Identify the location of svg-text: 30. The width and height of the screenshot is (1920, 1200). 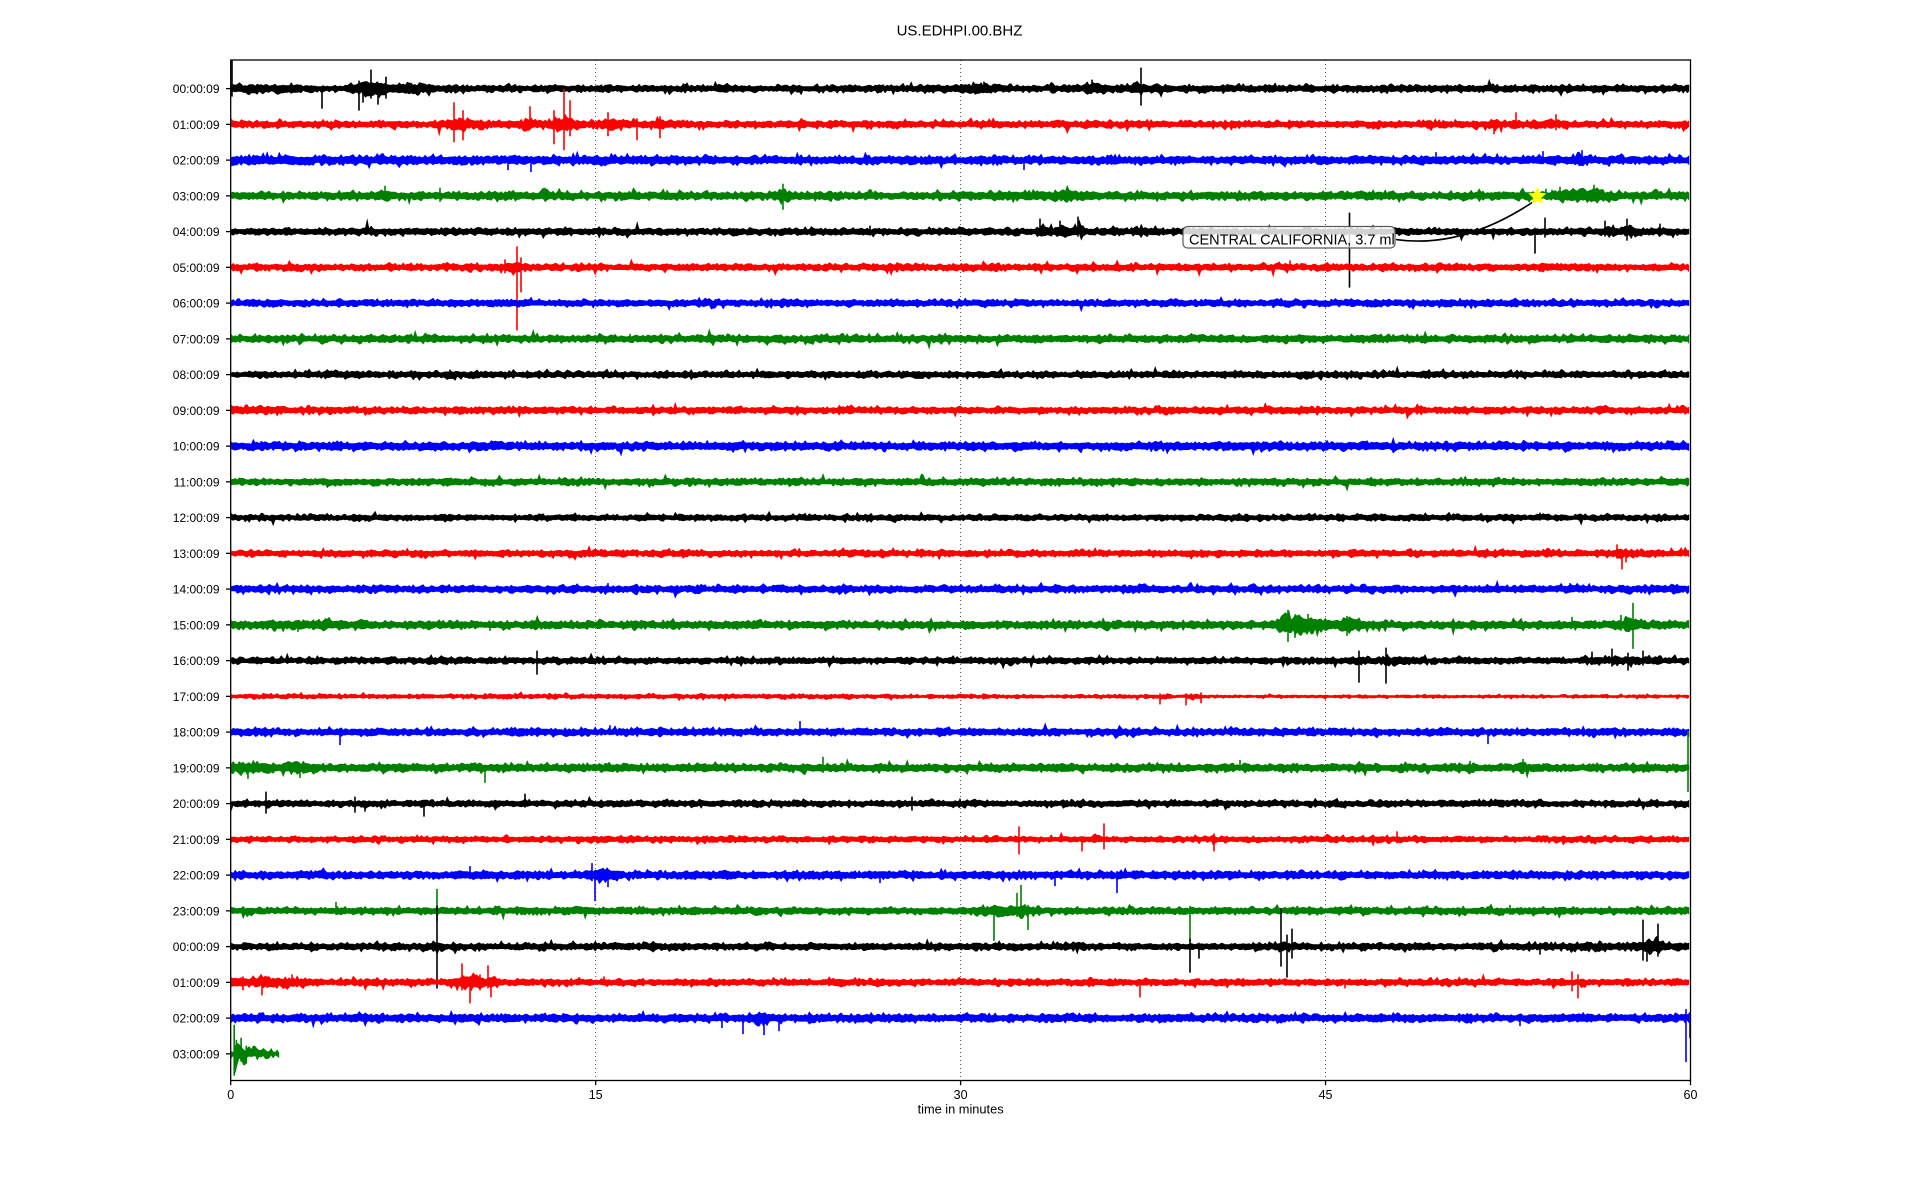
(961, 1095).